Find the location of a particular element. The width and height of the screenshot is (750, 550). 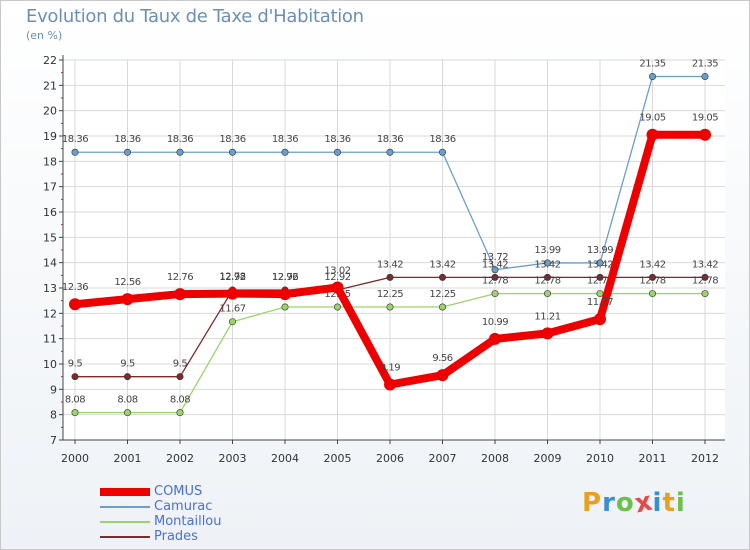

x-tick-label: 2003 is located at coordinates (233, 458).